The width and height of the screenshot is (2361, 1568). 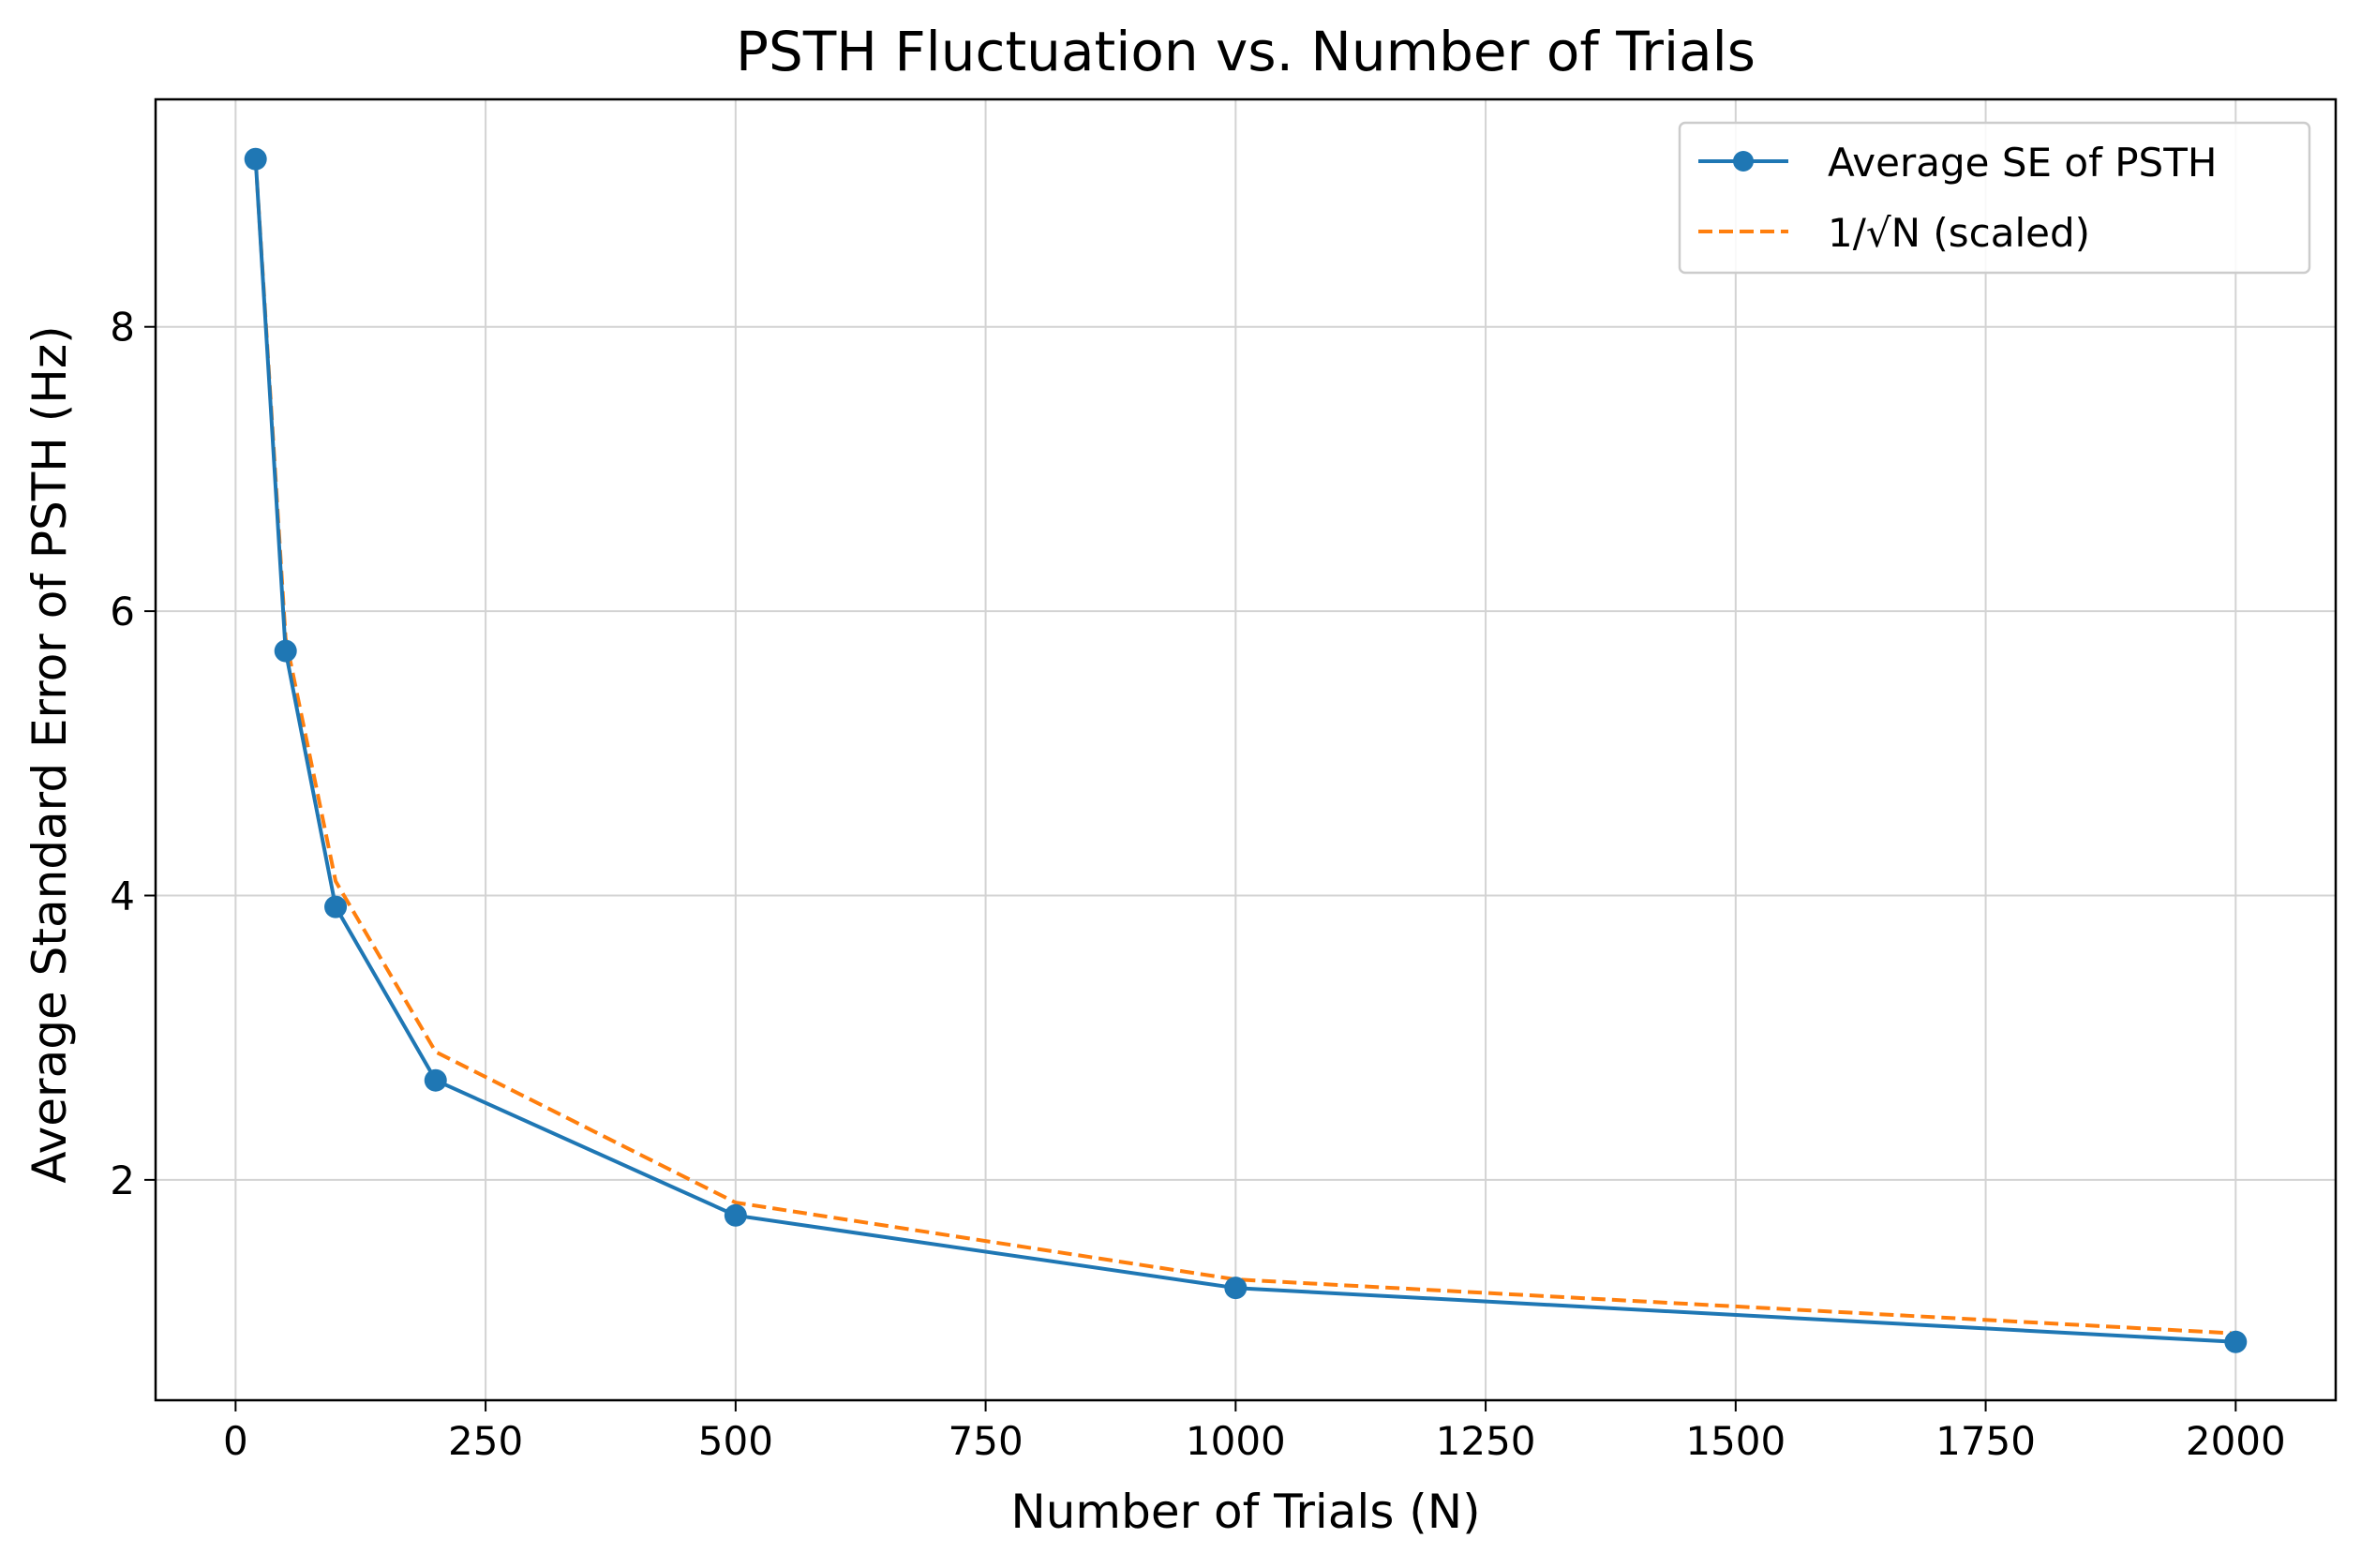 I want to click on x-axis-ticks: 0 250 500 750 1000 1250 1500 1750 2000, so click(x=1255, y=1432).